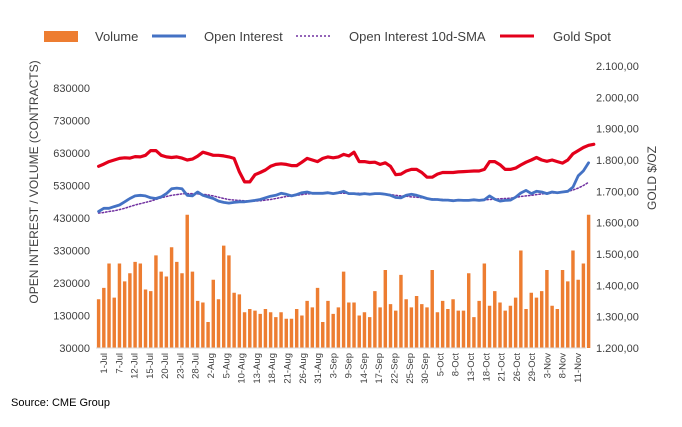  I want to click on right-tick-label: 2.000,00, so click(617, 98).